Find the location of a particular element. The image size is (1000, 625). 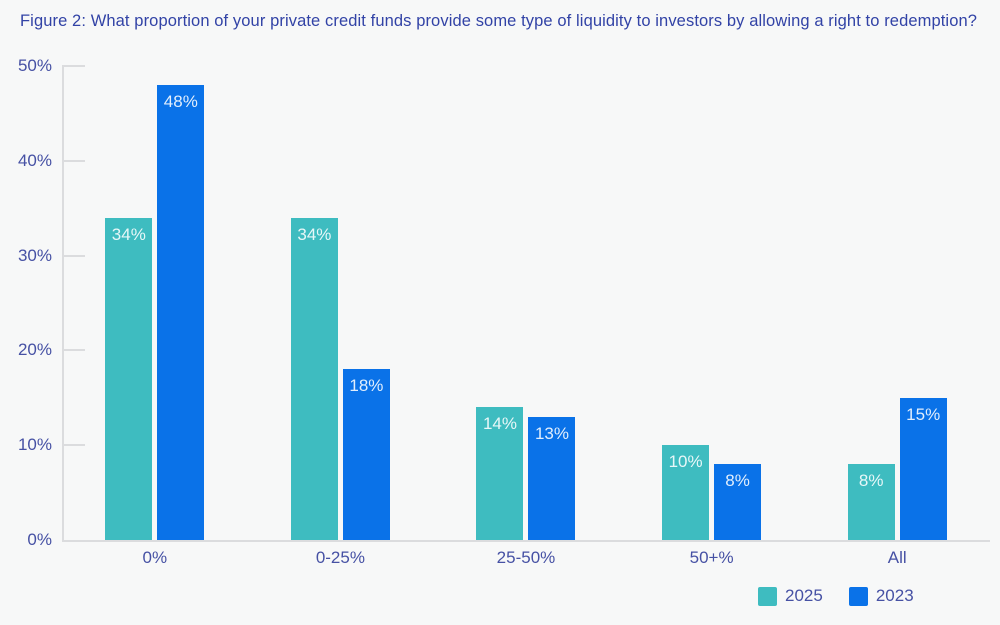

bar-group: 34% 18% is located at coordinates (341, 303).